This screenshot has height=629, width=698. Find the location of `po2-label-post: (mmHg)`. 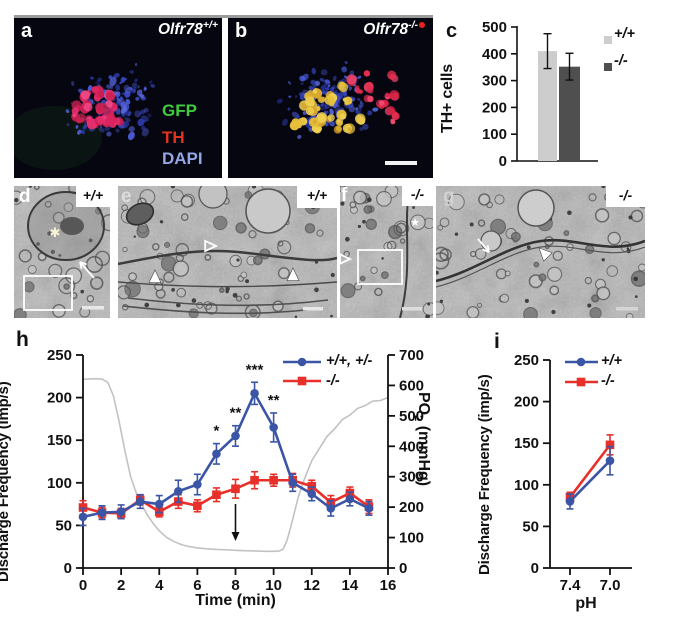

po2-label-post: (mmHg) is located at coordinates (423, 454).